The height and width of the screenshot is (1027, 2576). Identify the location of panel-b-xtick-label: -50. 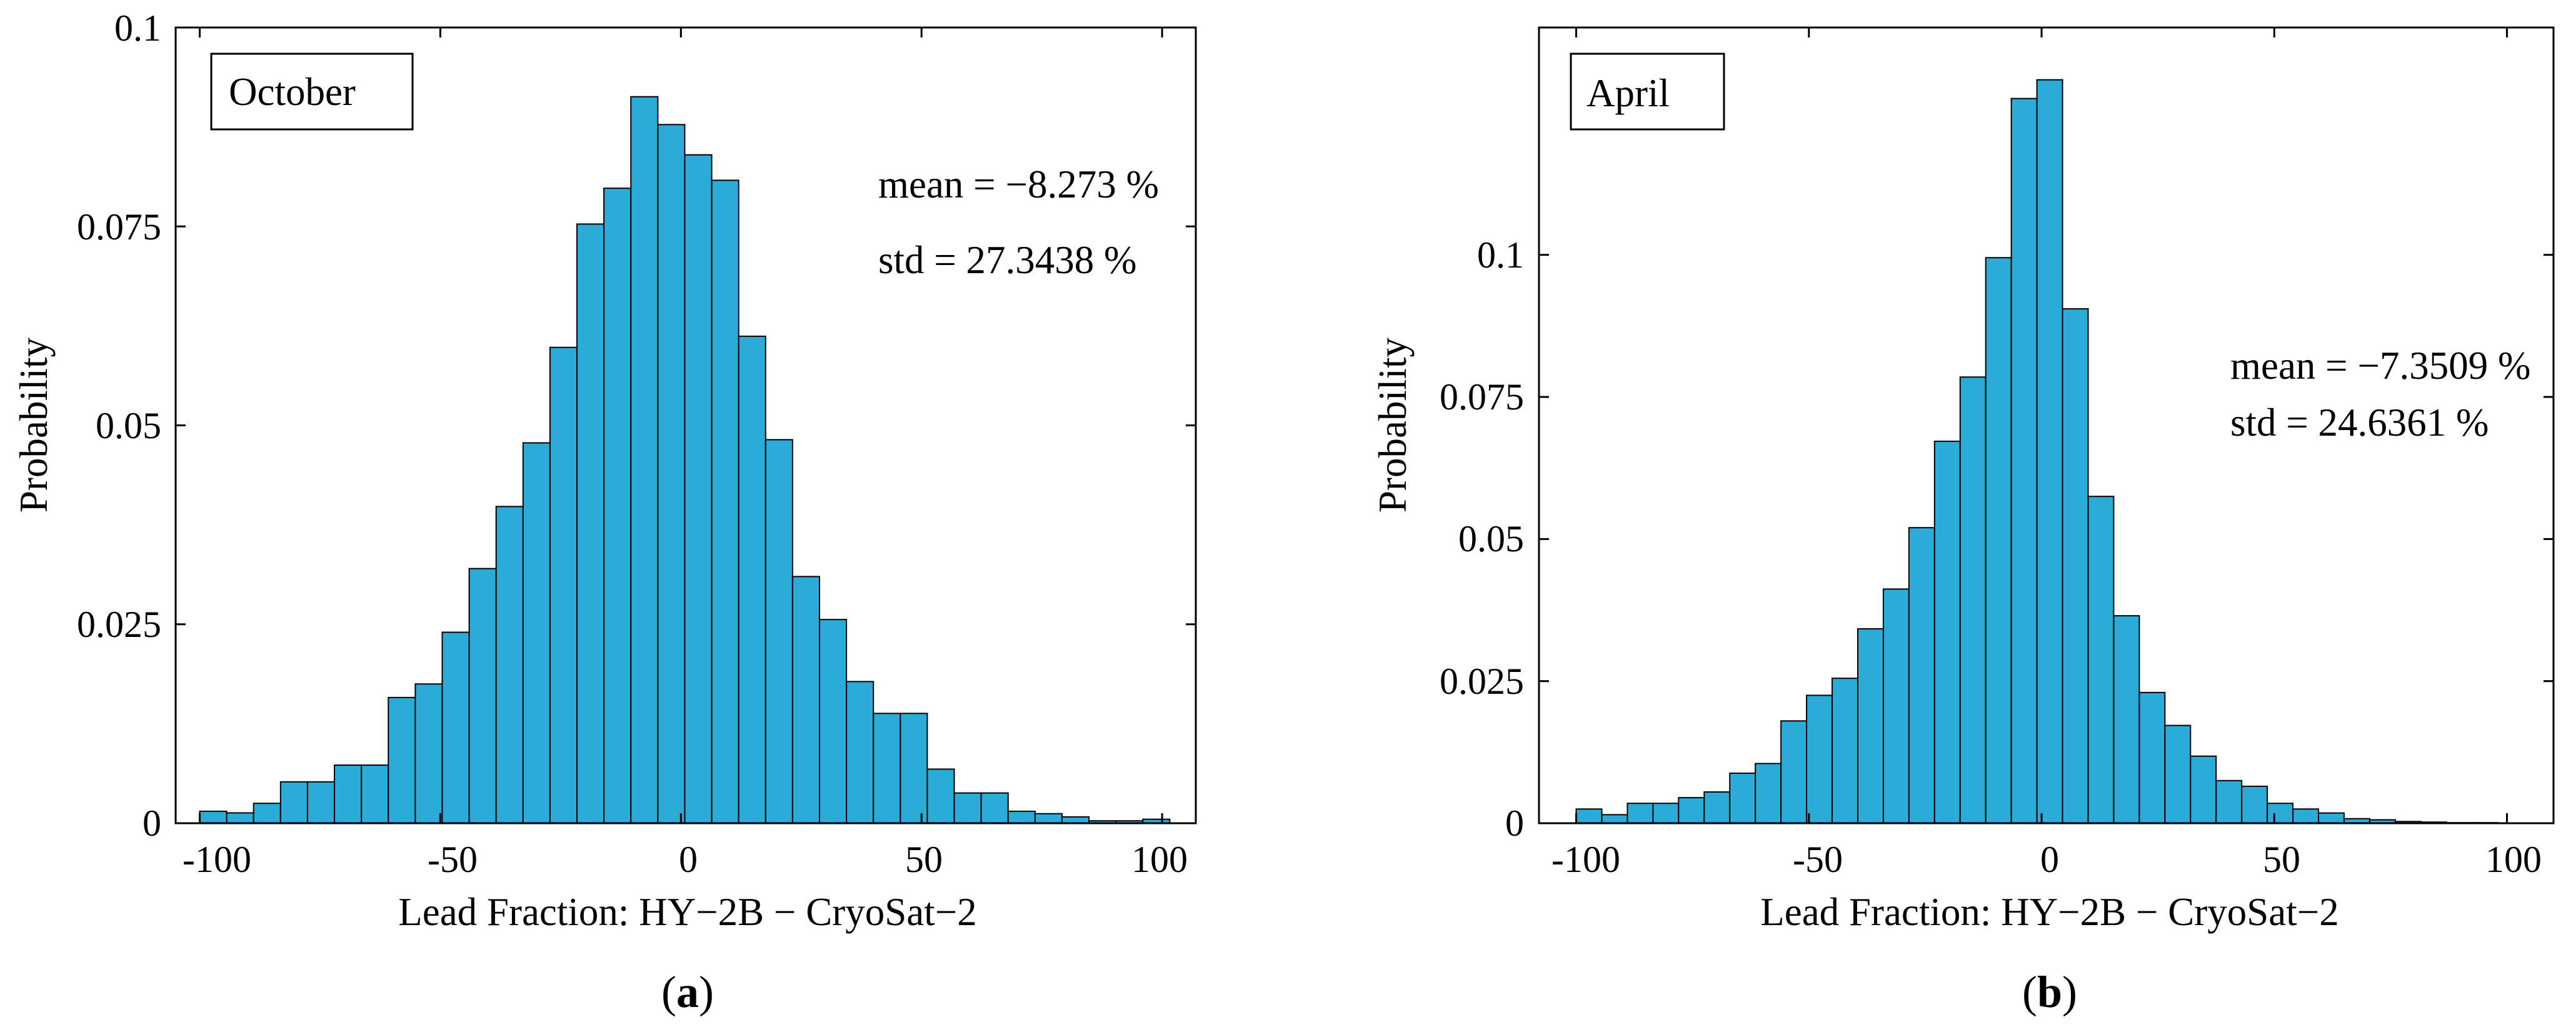
(1818, 860).